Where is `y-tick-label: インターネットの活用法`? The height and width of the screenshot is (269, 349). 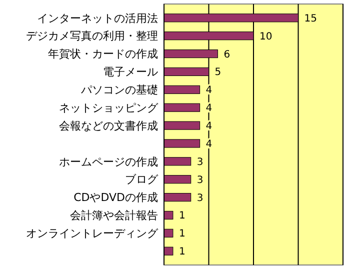
y-tick-label: インターネットの活用法 is located at coordinates (97, 18).